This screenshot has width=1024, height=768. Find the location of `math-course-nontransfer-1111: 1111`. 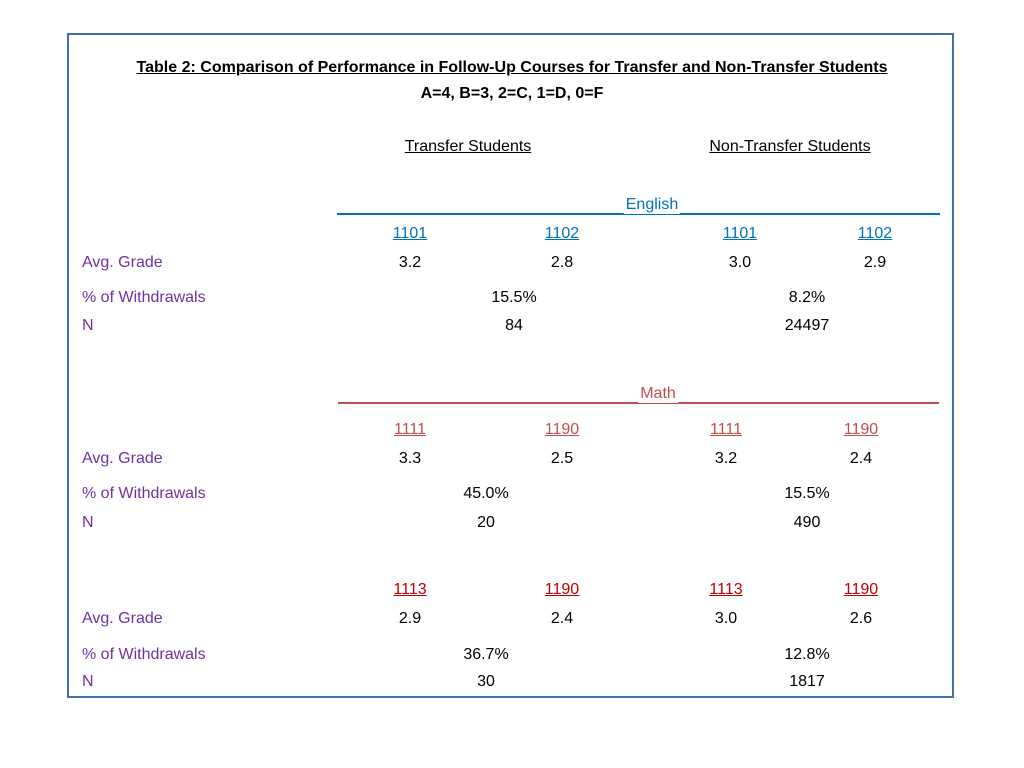

math-course-nontransfer-1111: 1111 is located at coordinates (726, 429).